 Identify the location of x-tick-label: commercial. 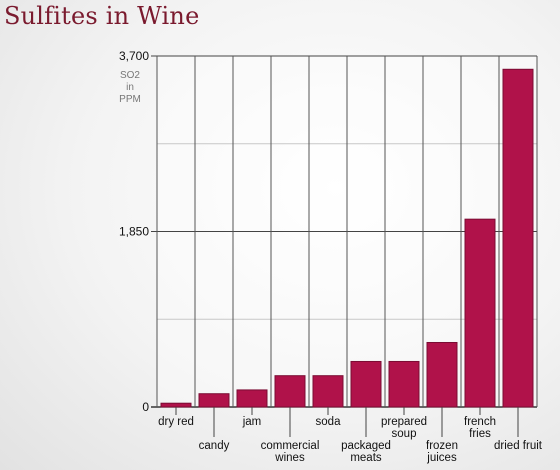
(290, 446).